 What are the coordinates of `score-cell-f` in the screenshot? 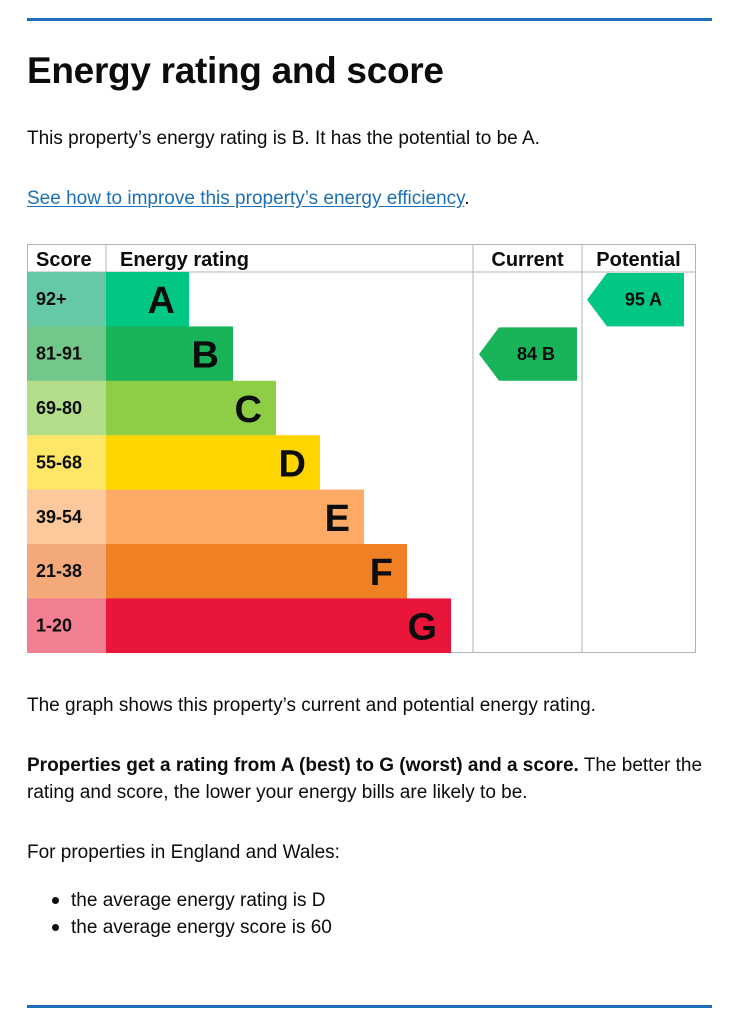 It's located at (66, 571).